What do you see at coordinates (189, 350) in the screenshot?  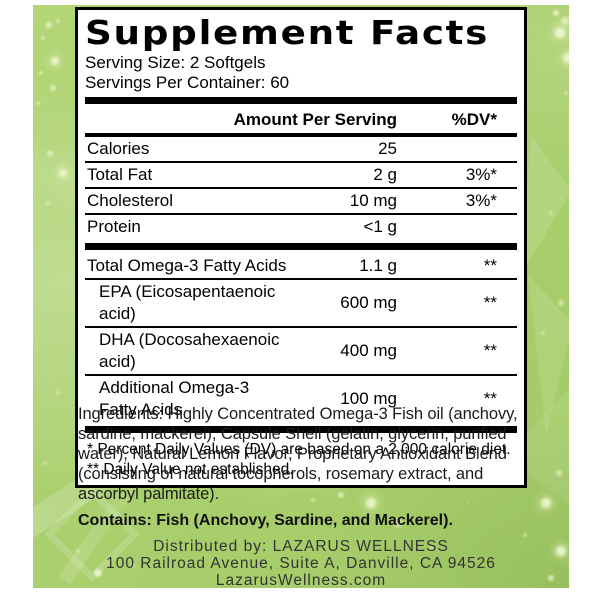 I see `fact-name: DHA (Docosahexaenoic acid)` at bounding box center [189, 350].